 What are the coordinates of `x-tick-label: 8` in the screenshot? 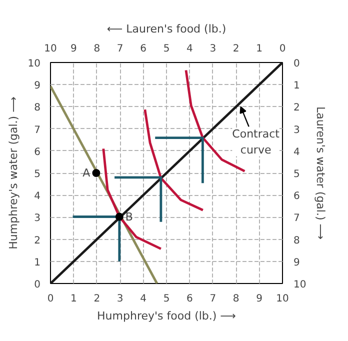 It's located at (236, 299).